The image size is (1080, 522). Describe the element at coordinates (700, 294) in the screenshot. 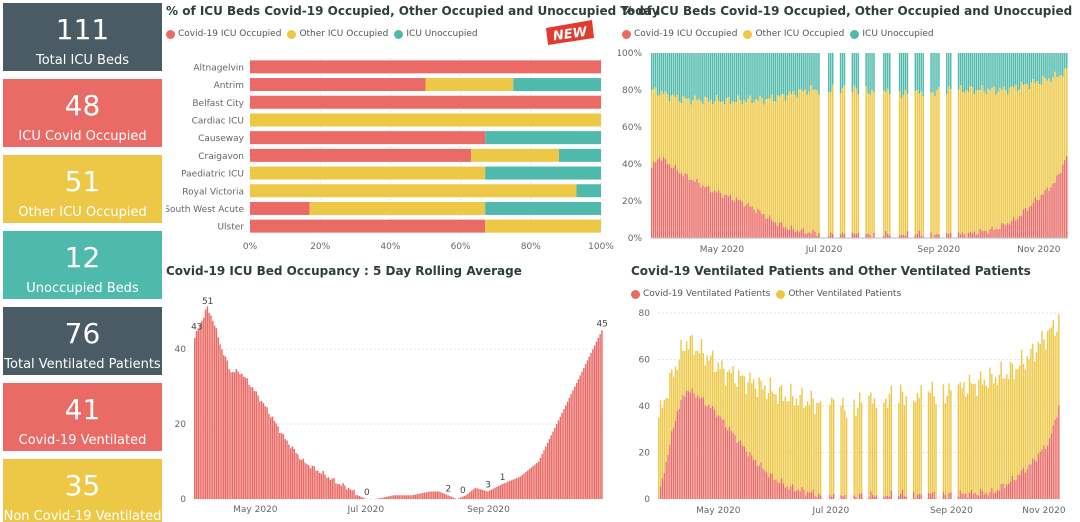

I see `legend-item-covid-vent: Covid-19 Ventilated Patients` at that location.